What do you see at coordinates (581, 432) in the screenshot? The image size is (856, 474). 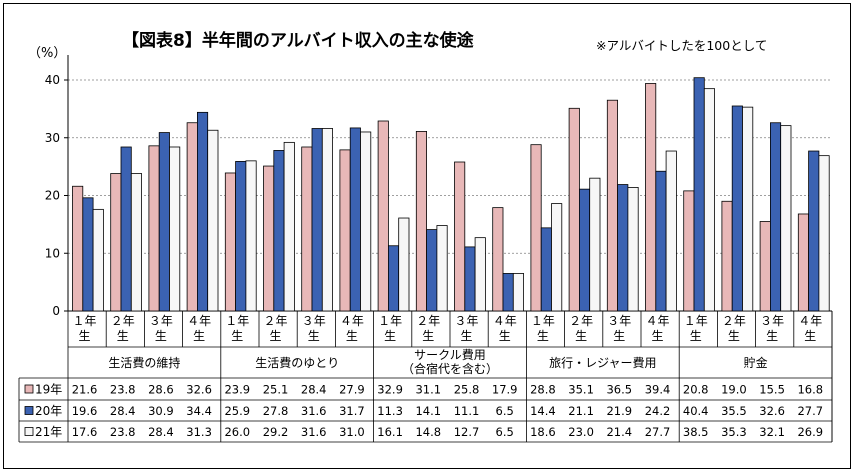 I see `table-cell: 23.0` at bounding box center [581, 432].